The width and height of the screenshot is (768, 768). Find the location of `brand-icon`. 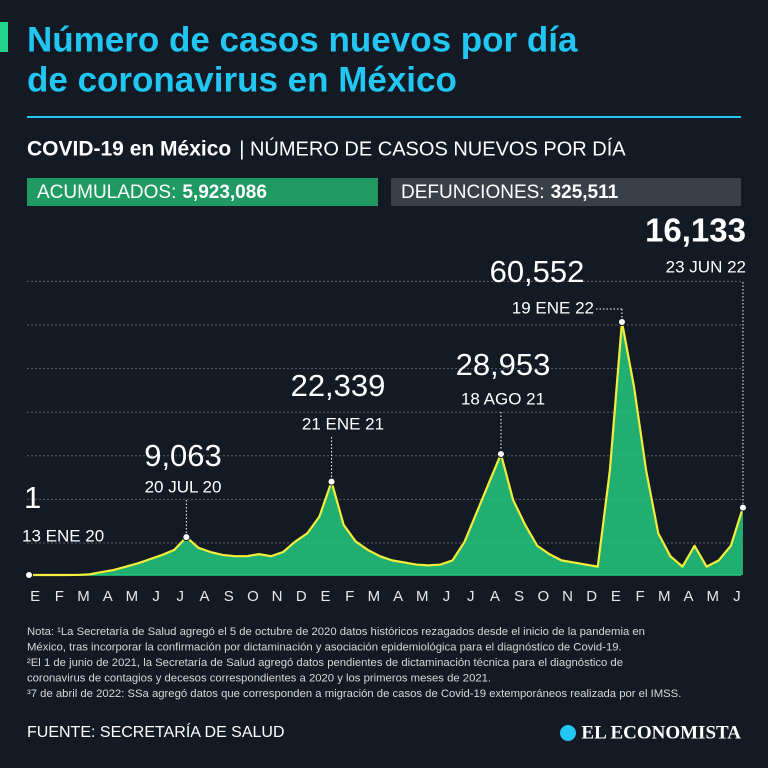

brand-icon is located at coordinates (568, 733).